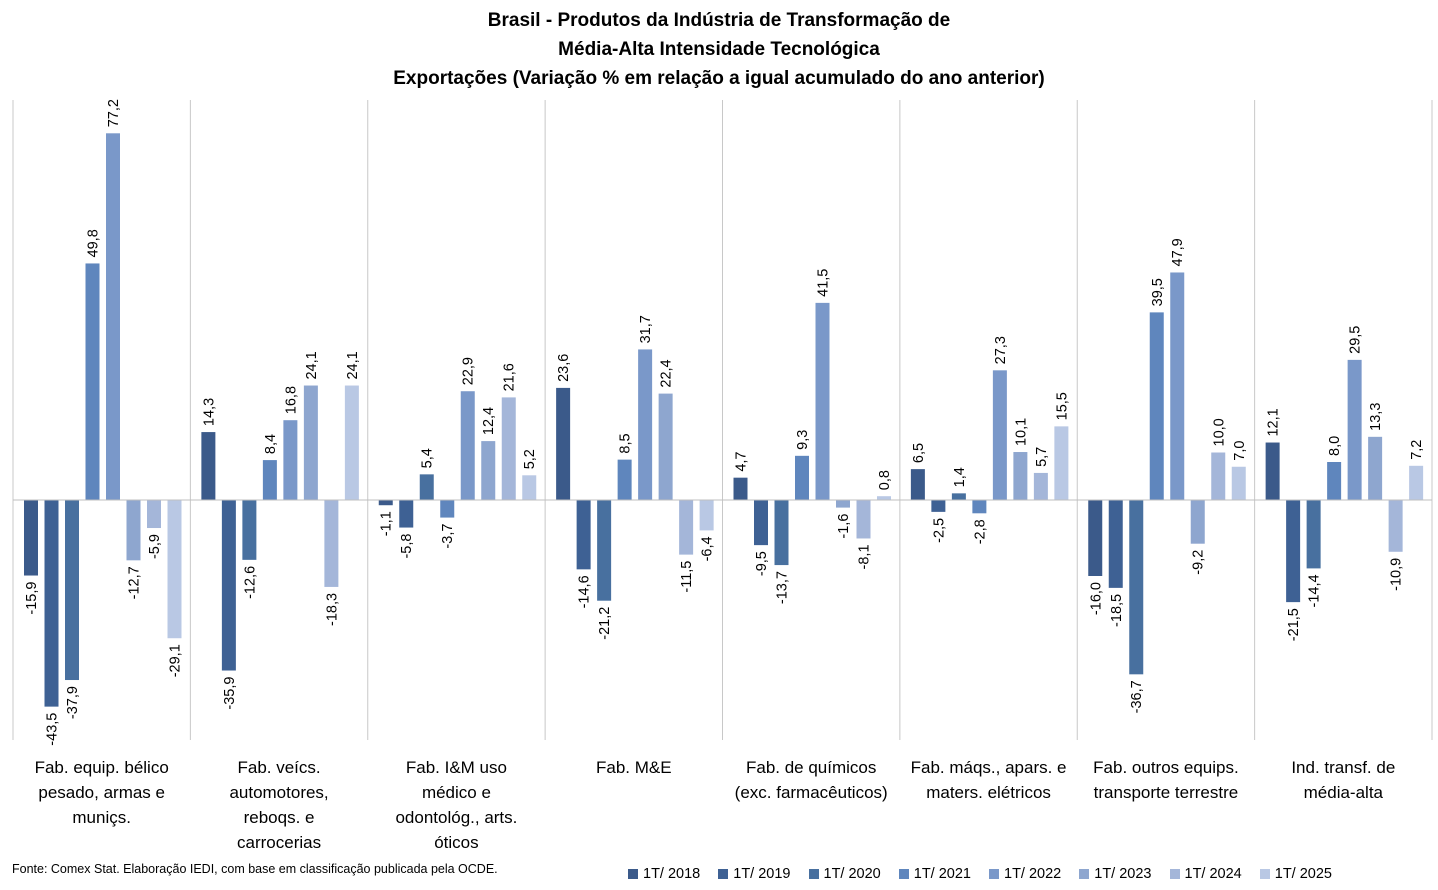 This screenshot has width=1438, height=890. Describe the element at coordinates (1356, 340) in the screenshot. I see `data-label: 29,5` at that location.